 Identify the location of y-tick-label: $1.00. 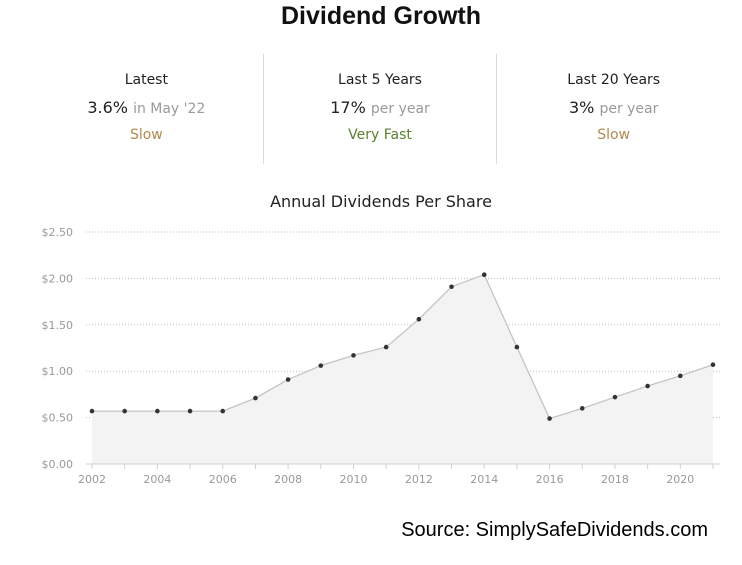
(58, 371).